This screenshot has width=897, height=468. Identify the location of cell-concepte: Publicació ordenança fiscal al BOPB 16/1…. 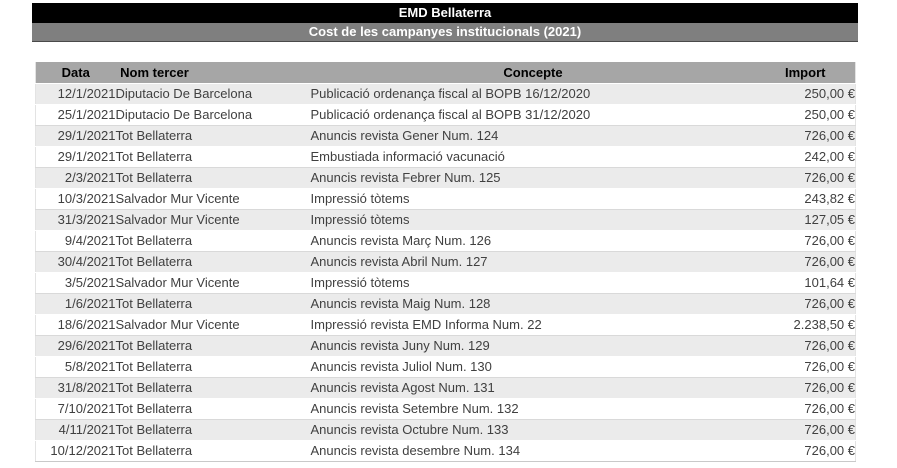
(533, 94).